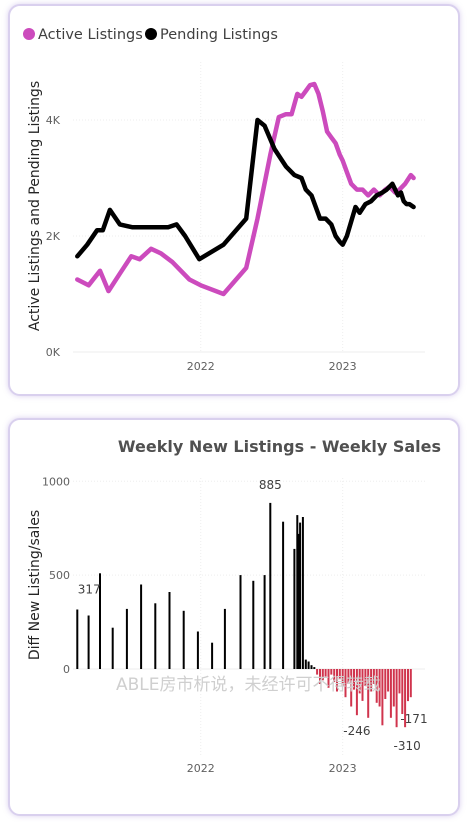 This screenshot has width=470, height=822. Describe the element at coordinates (53, 120) in the screenshot. I see `line-chart-y-tick-label: 4K` at that location.